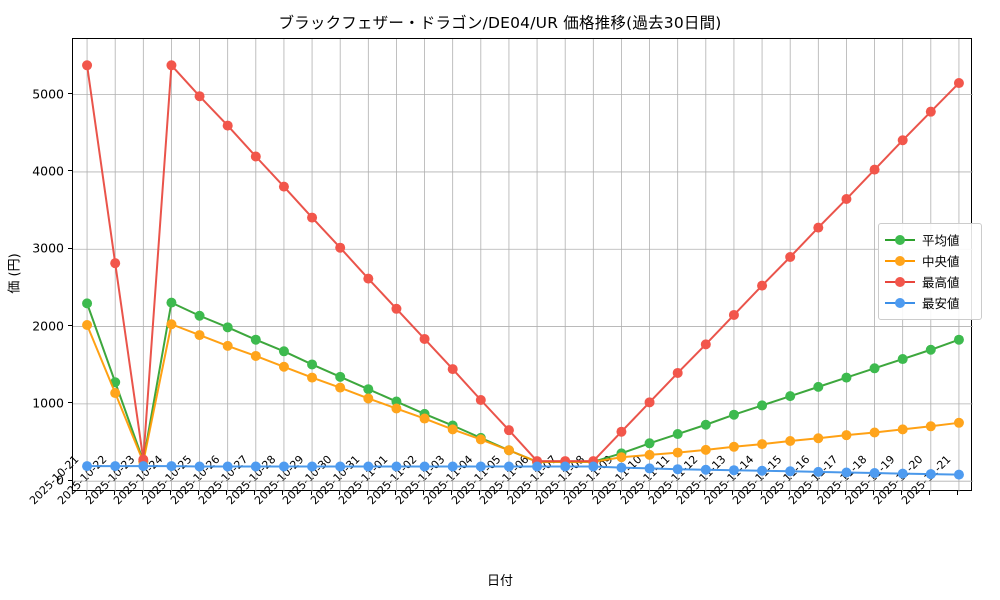 The width and height of the screenshot is (1000, 600). Describe the element at coordinates (499, 581) in the screenshot. I see `x-axis-label: 日付` at that location.